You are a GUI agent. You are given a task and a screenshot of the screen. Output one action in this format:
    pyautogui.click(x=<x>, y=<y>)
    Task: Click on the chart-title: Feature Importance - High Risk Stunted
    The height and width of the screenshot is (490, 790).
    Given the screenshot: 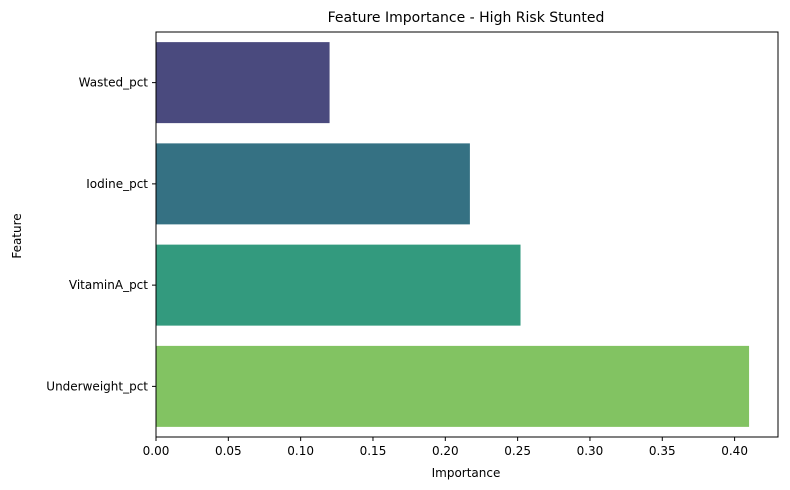 What is the action you would take?
    pyautogui.click(x=466, y=18)
    